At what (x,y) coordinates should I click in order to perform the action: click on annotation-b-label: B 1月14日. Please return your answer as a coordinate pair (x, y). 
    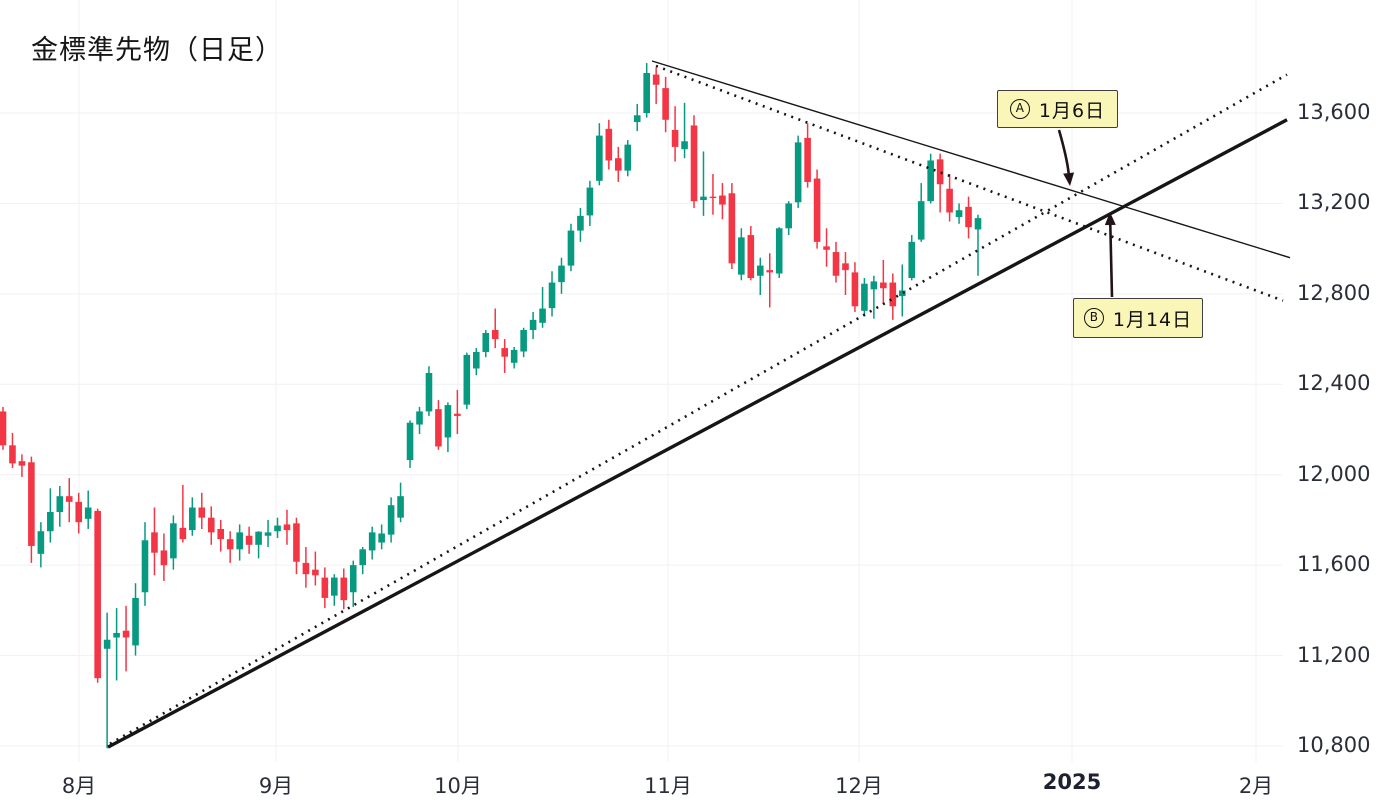
    Looking at the image, I should click on (1138, 318).